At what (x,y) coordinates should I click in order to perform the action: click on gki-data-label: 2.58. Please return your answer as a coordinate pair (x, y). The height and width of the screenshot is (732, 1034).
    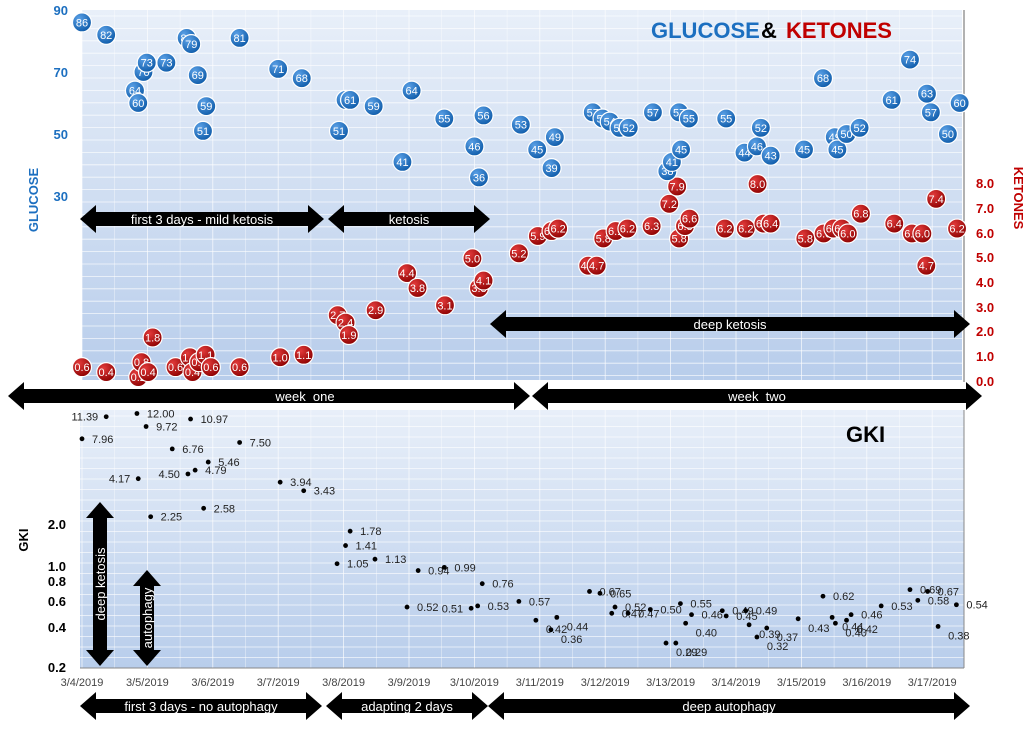
    Looking at the image, I should click on (224, 509).